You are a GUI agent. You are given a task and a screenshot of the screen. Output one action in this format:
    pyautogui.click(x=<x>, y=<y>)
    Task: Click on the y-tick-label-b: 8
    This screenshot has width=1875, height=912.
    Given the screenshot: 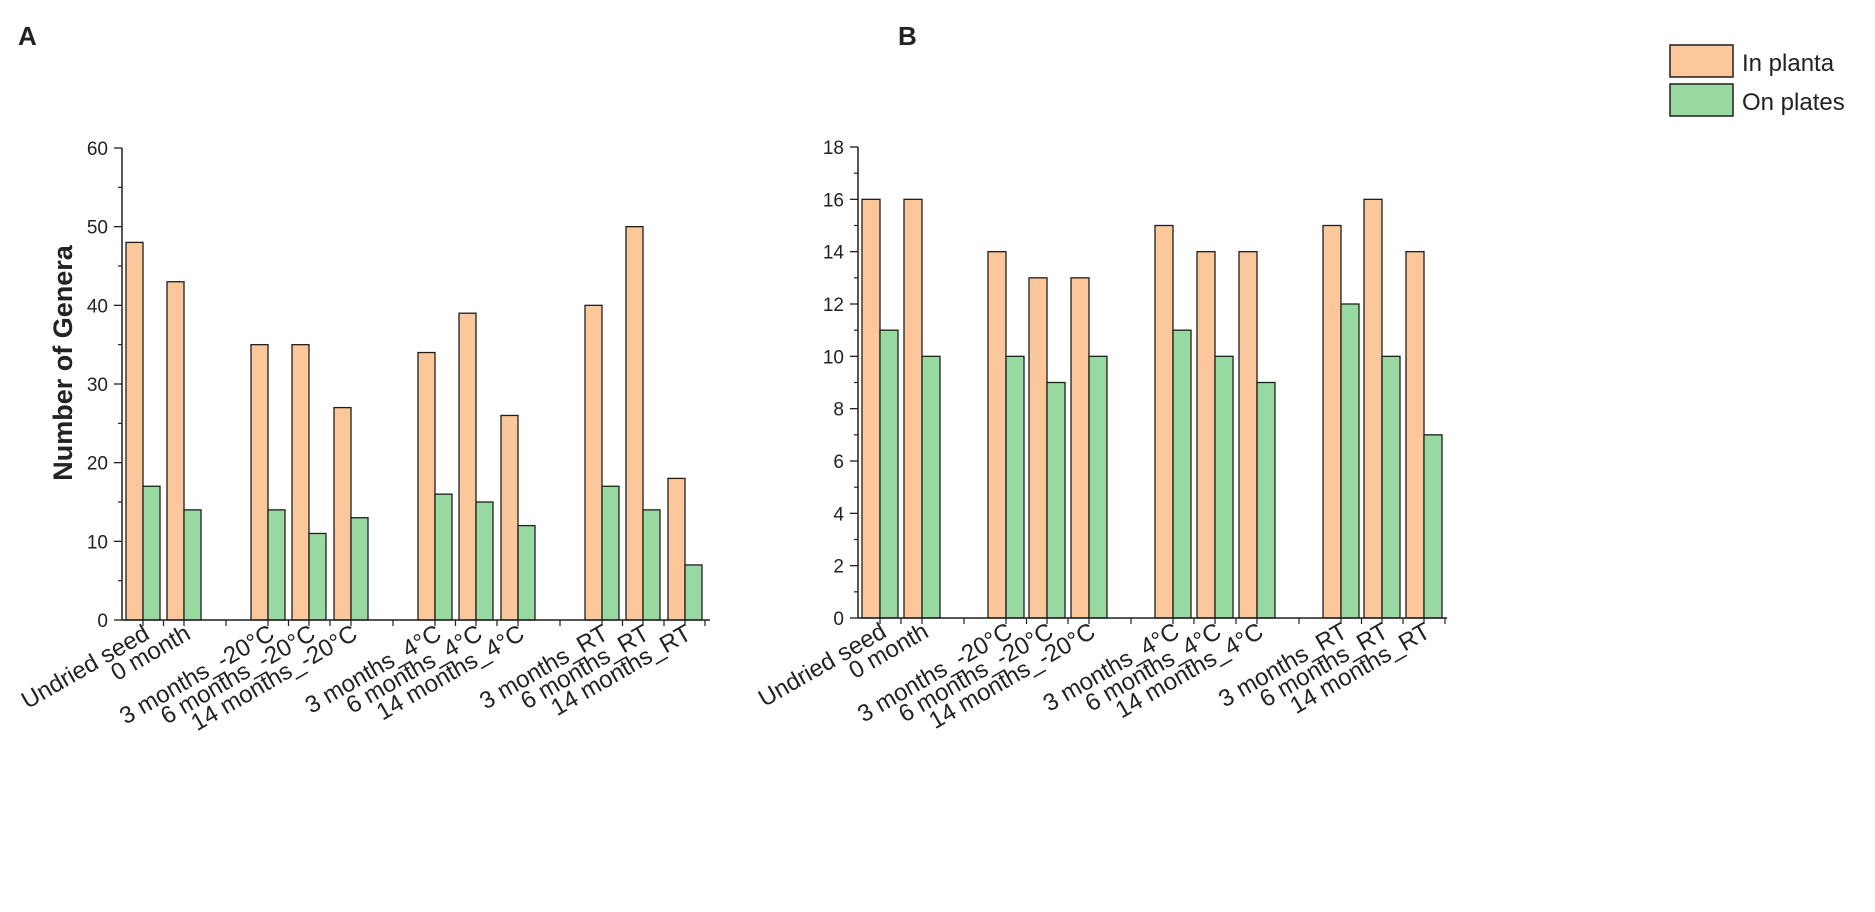 What is the action you would take?
    pyautogui.click(x=838, y=410)
    